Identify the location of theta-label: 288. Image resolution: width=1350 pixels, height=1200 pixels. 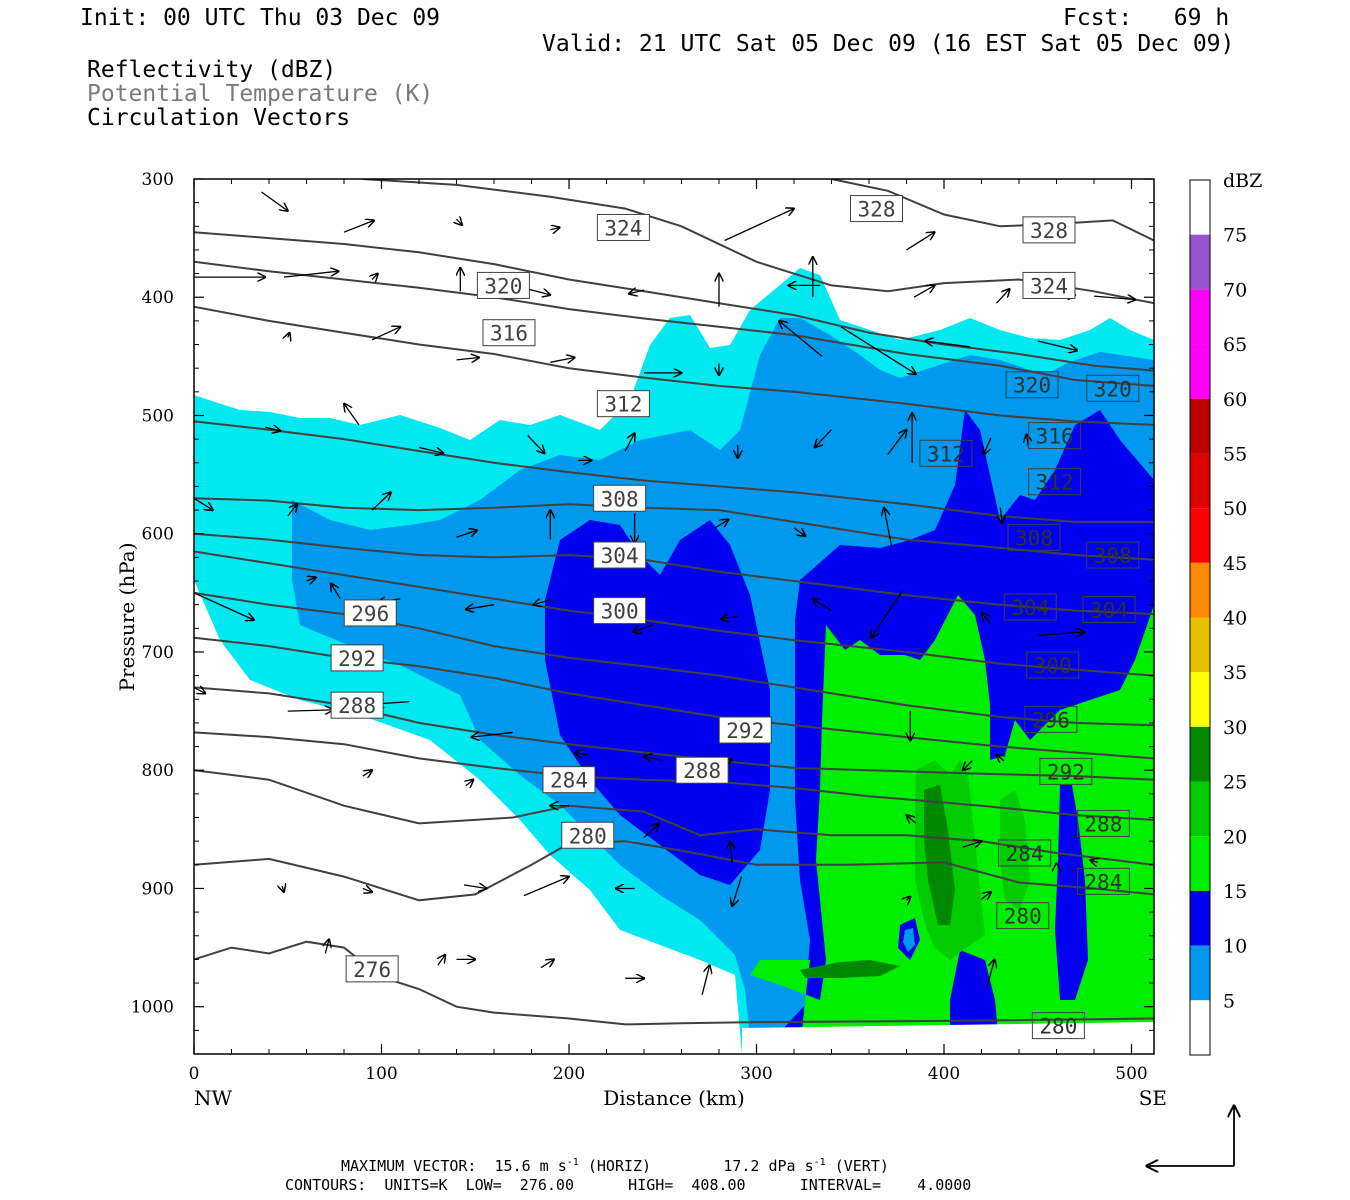
(1103, 824).